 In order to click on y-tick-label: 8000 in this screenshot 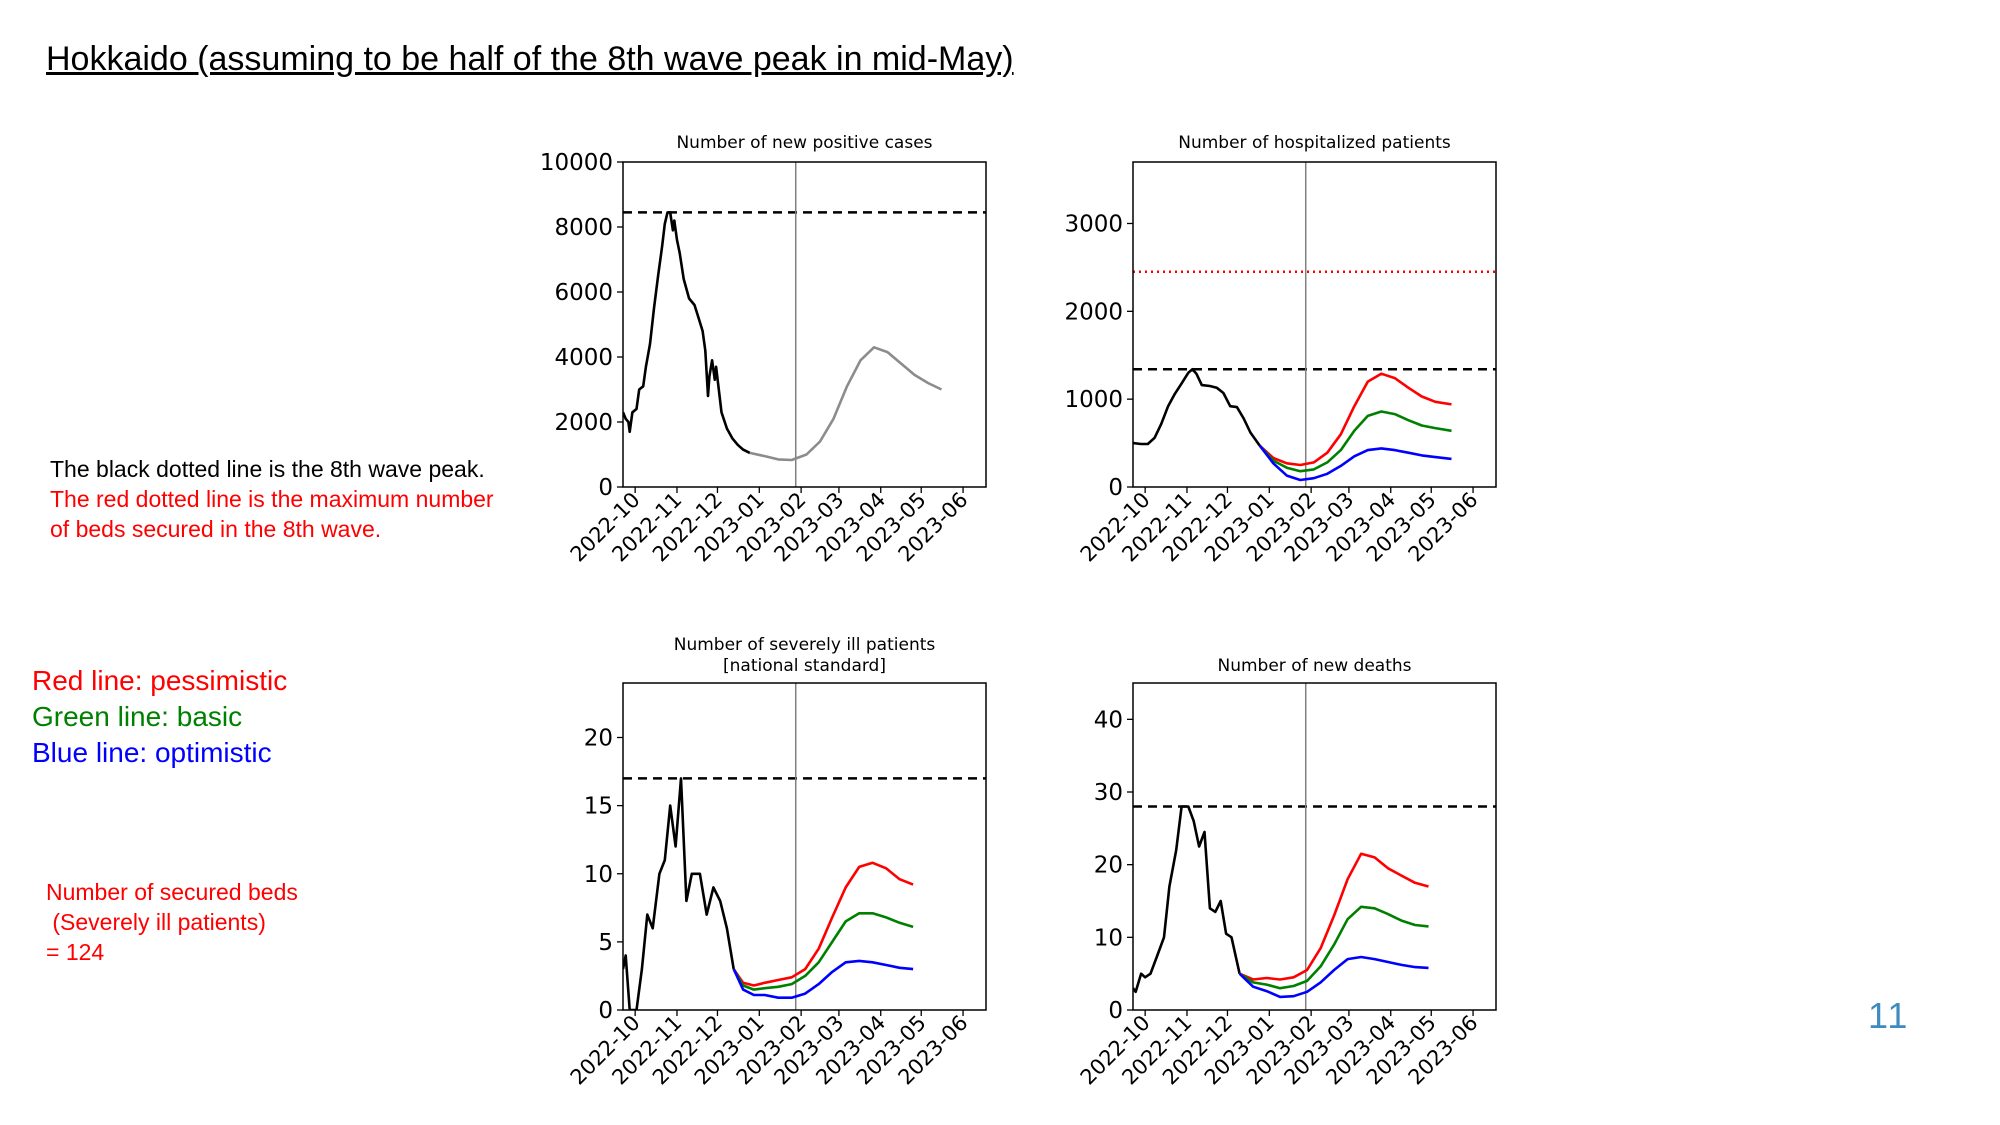, I will do `click(583, 228)`.